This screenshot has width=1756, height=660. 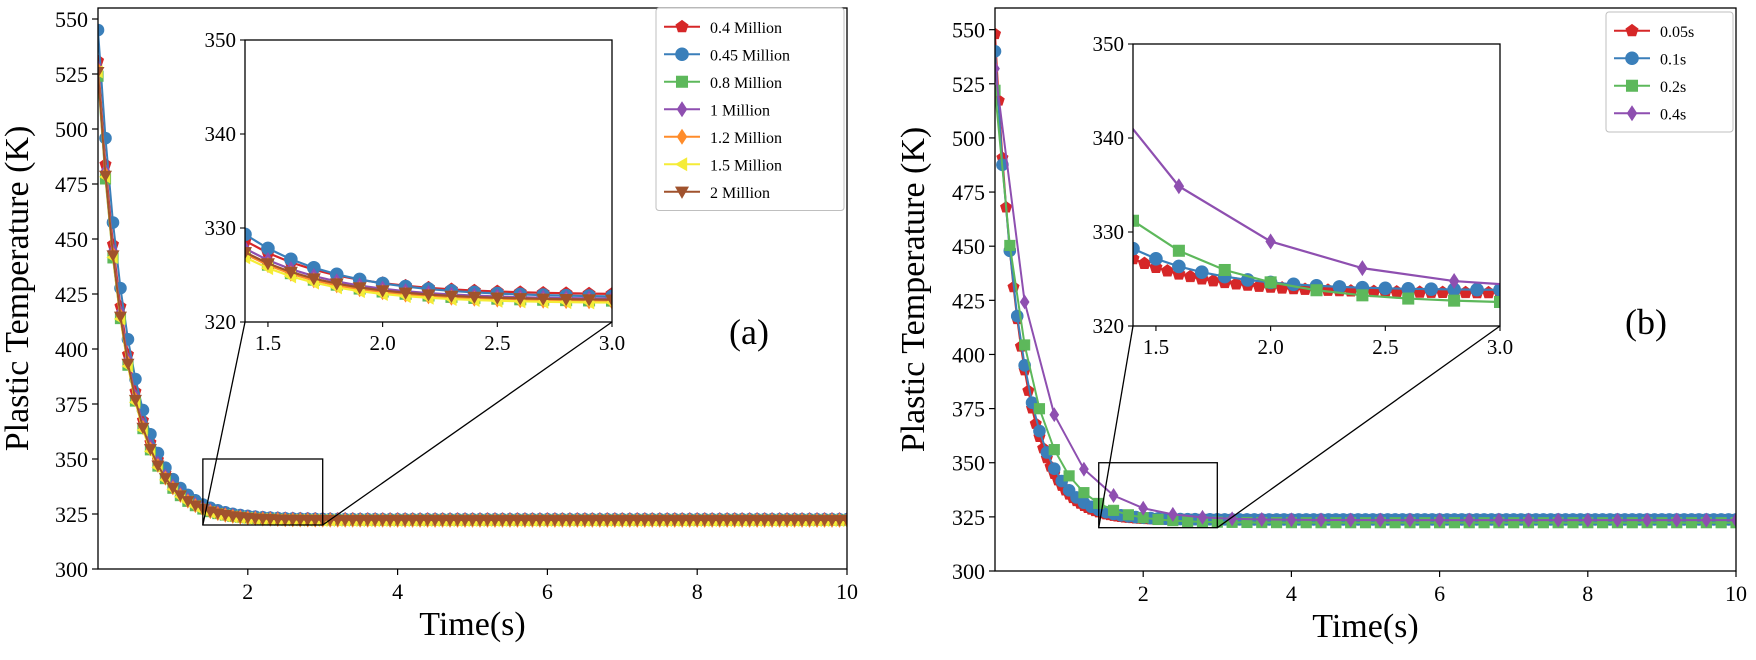 What do you see at coordinates (268, 343) in the screenshot?
I see `inset-x-tick-label: 1.5` at bounding box center [268, 343].